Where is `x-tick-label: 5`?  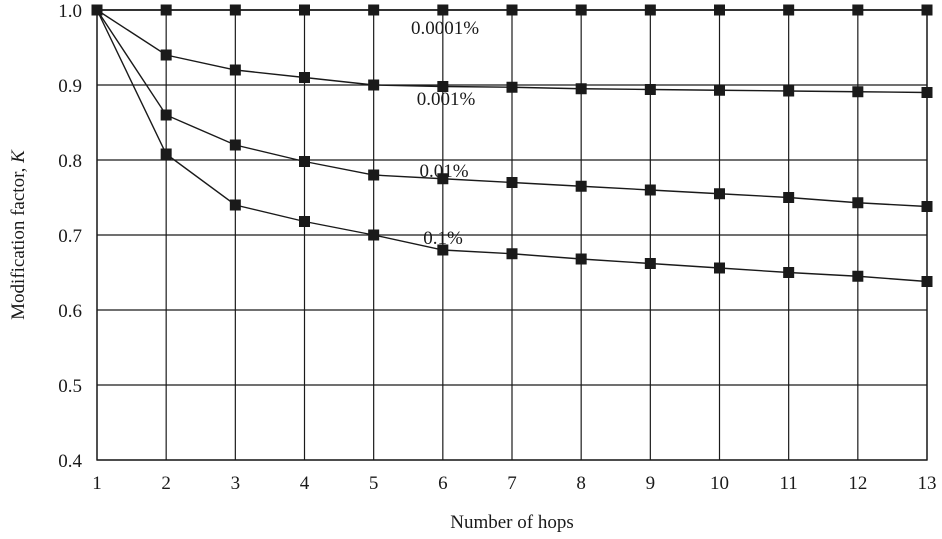
x-tick-label: 5 is located at coordinates (374, 483).